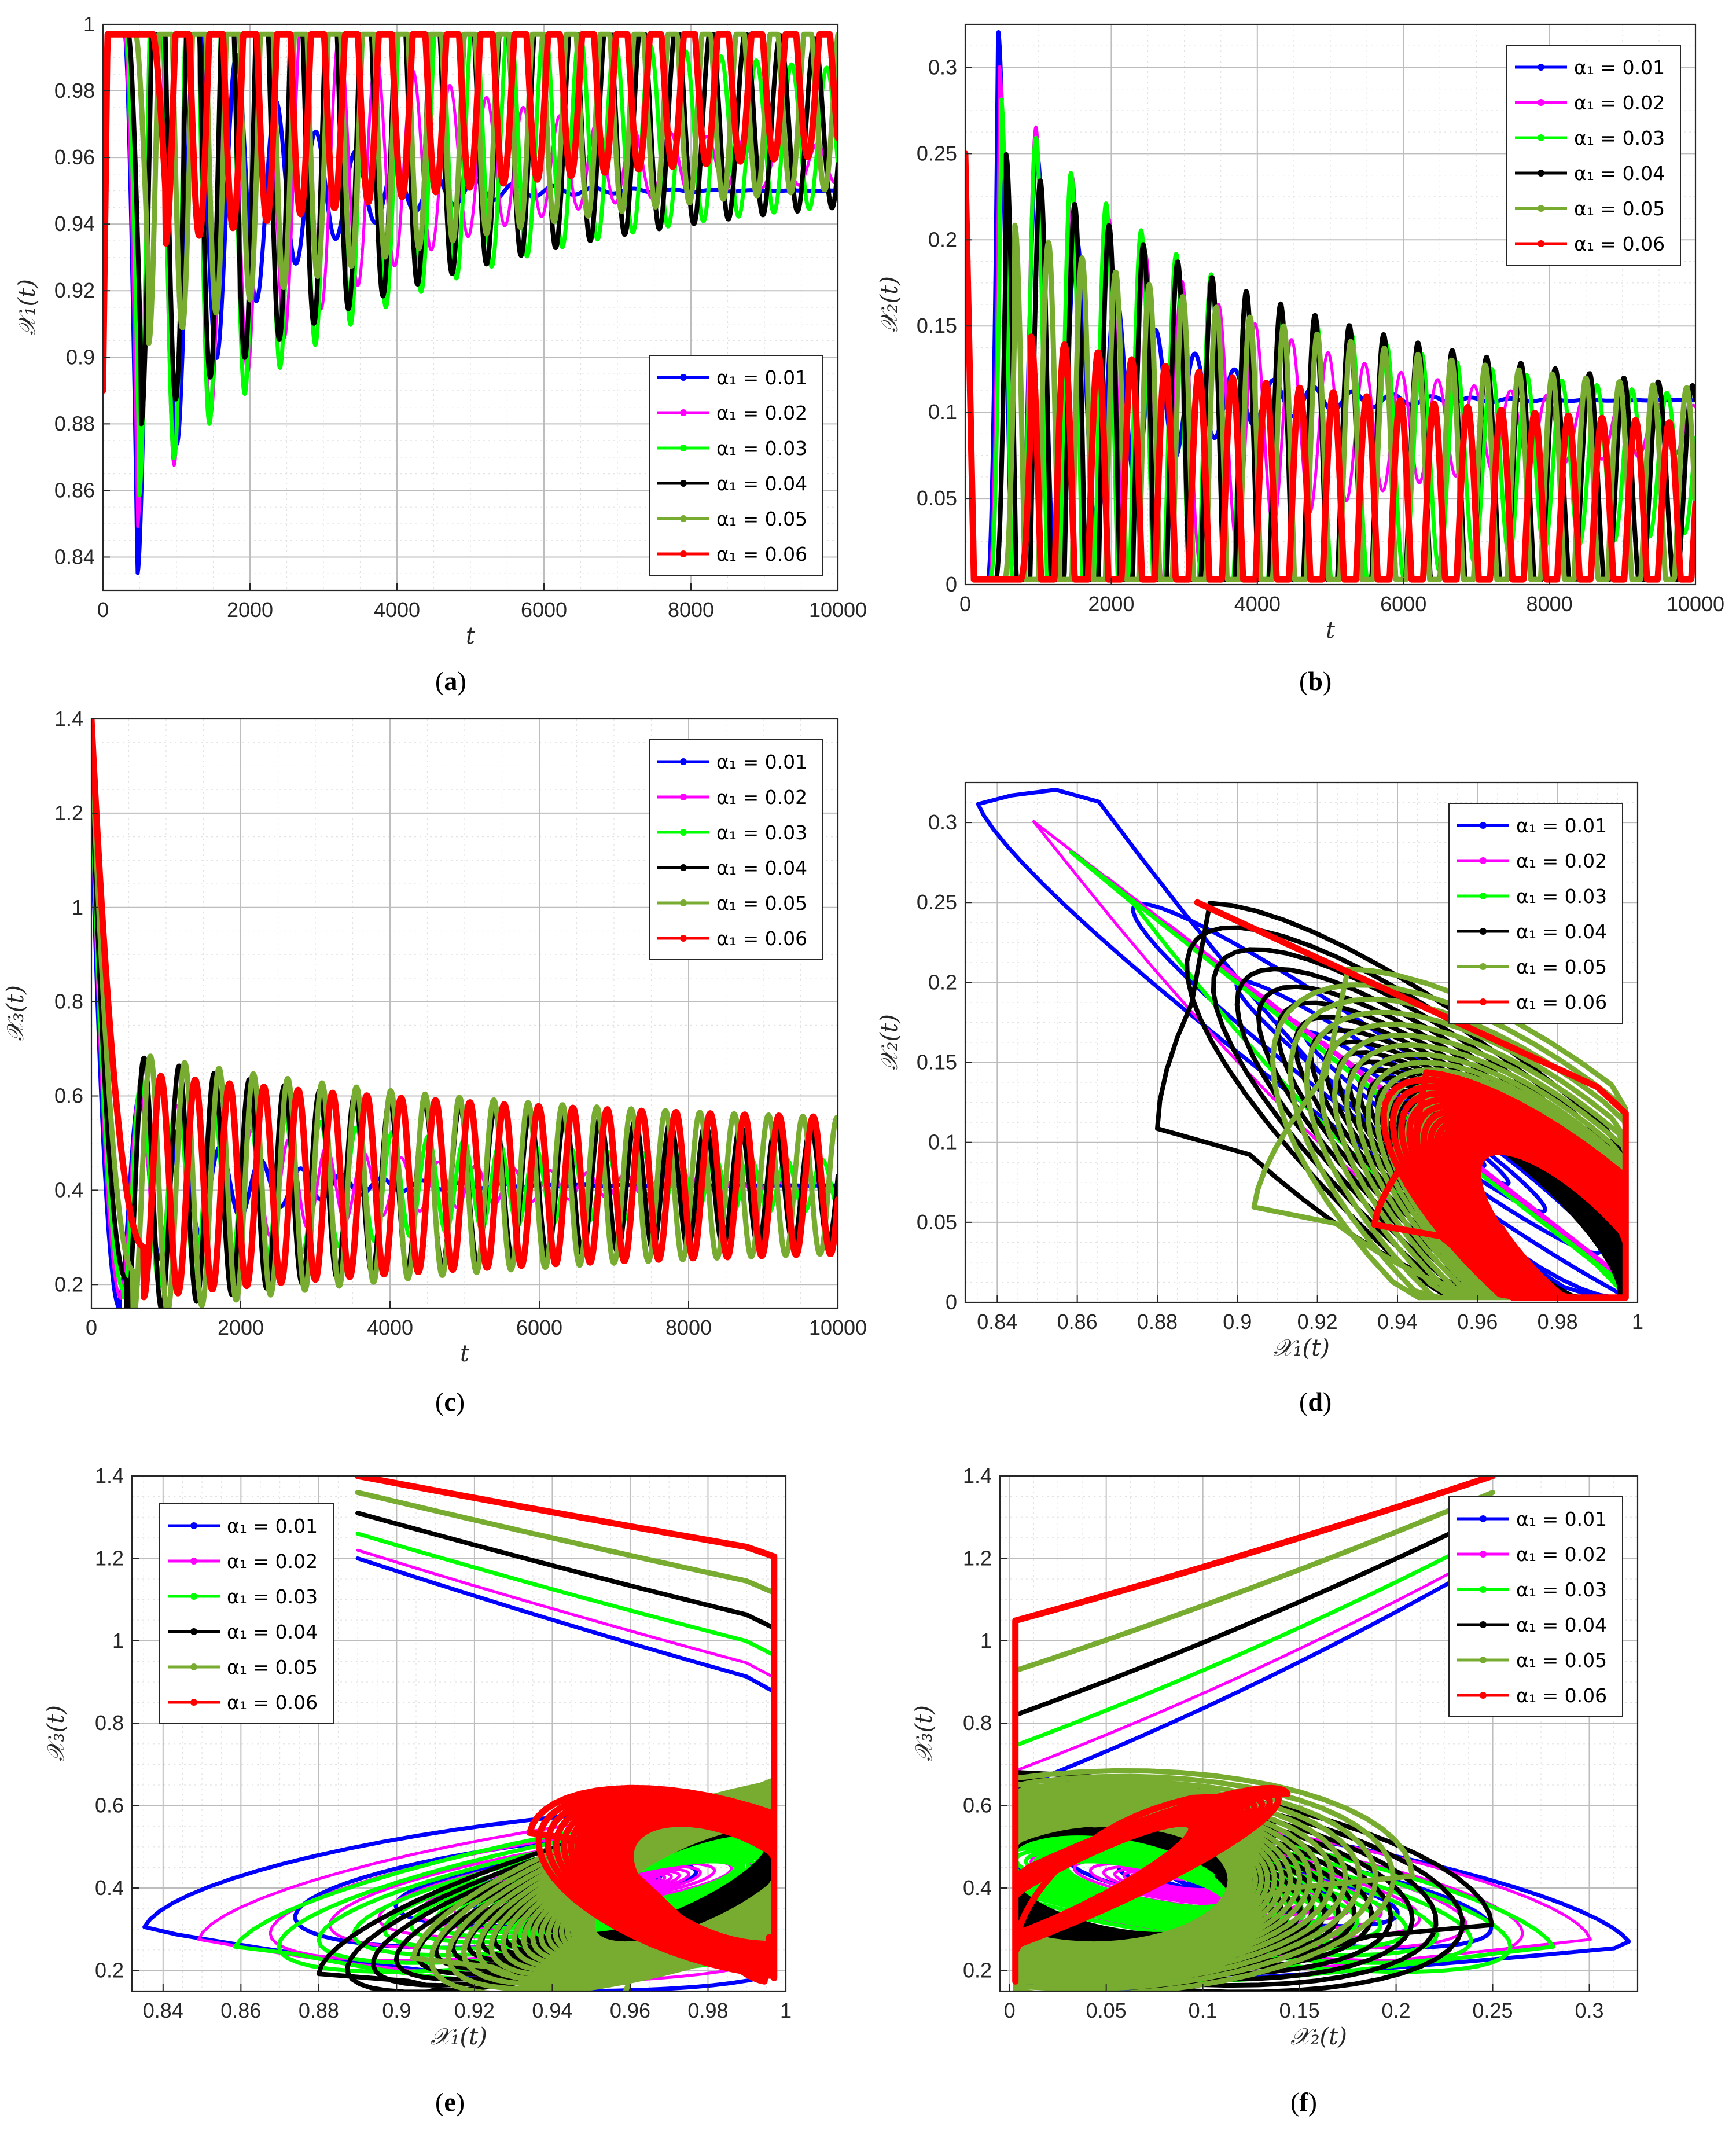 The image size is (1736, 2130). Describe the element at coordinates (74, 157) in the screenshot. I see `y-tick-label: 0.96` at that location.